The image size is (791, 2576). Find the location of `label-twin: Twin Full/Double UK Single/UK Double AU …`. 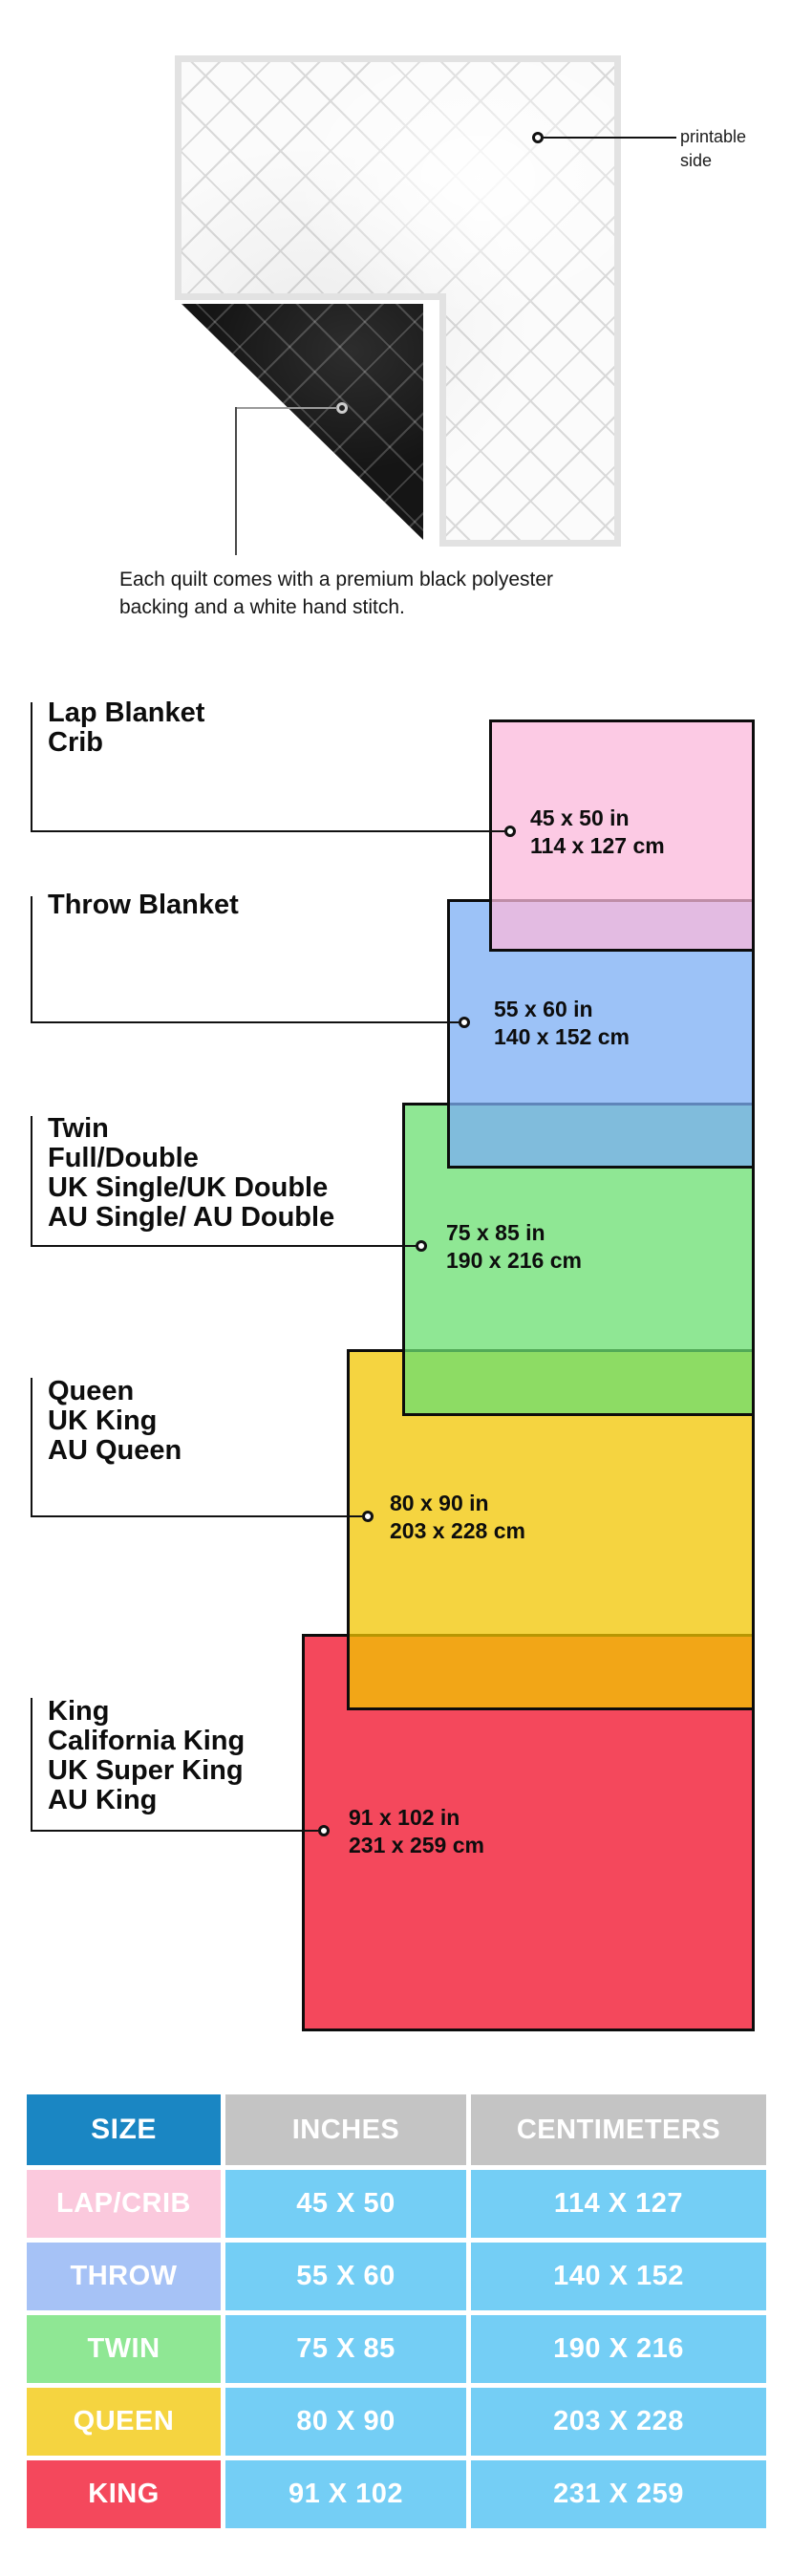

label-twin: Twin Full/Double UK Single/UK Double AU … is located at coordinates (191, 1173).